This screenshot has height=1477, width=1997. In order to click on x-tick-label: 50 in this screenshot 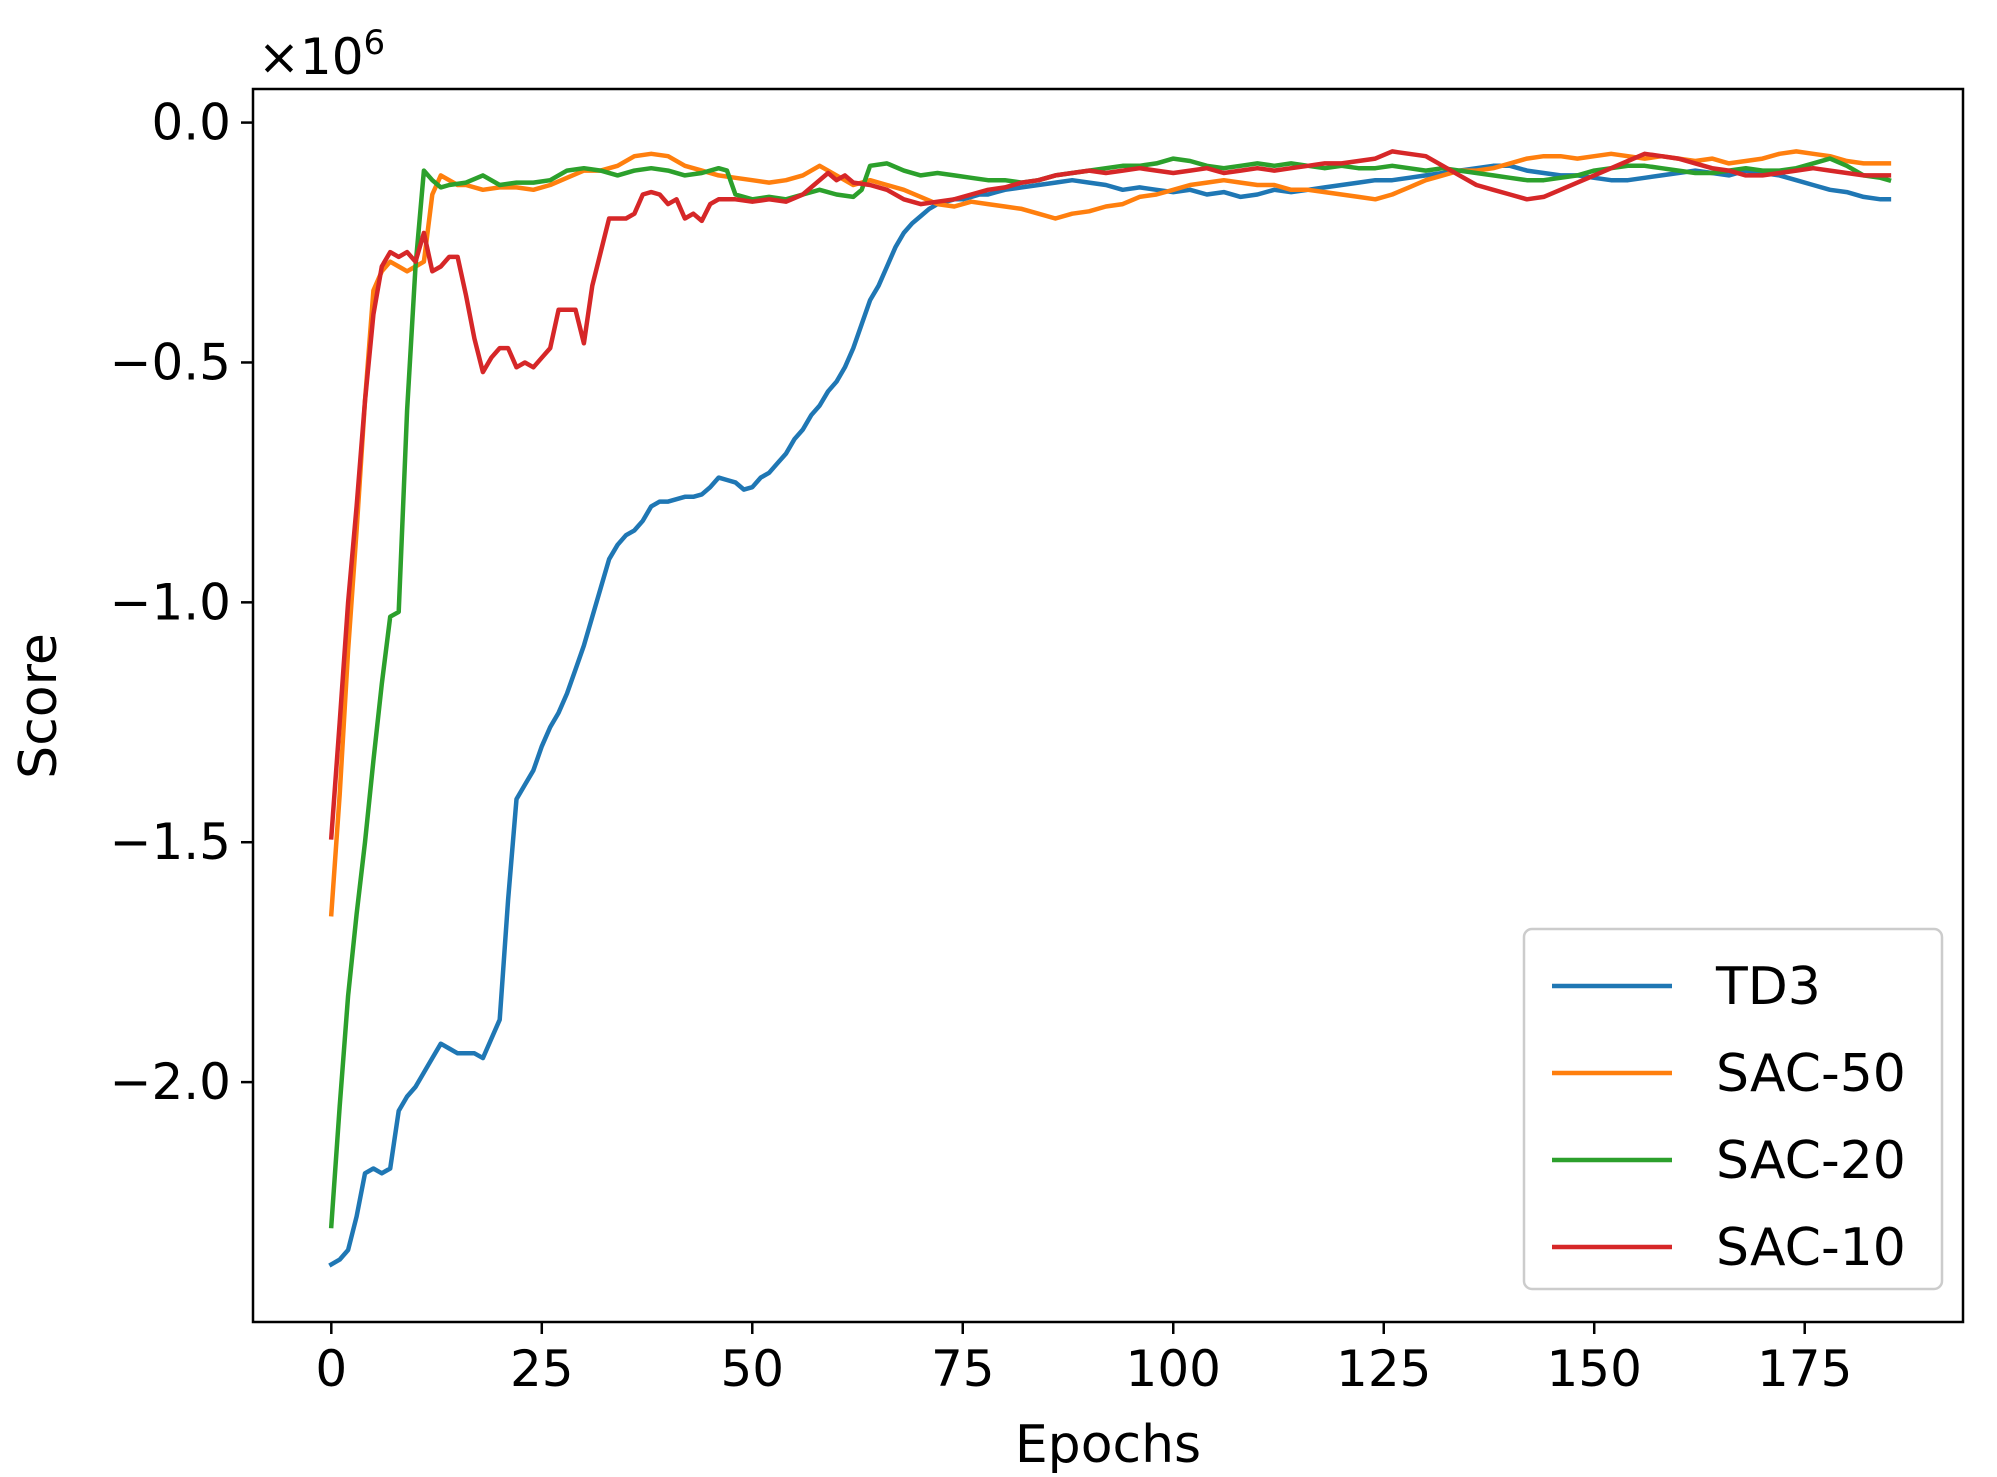, I will do `click(752, 1369)`.